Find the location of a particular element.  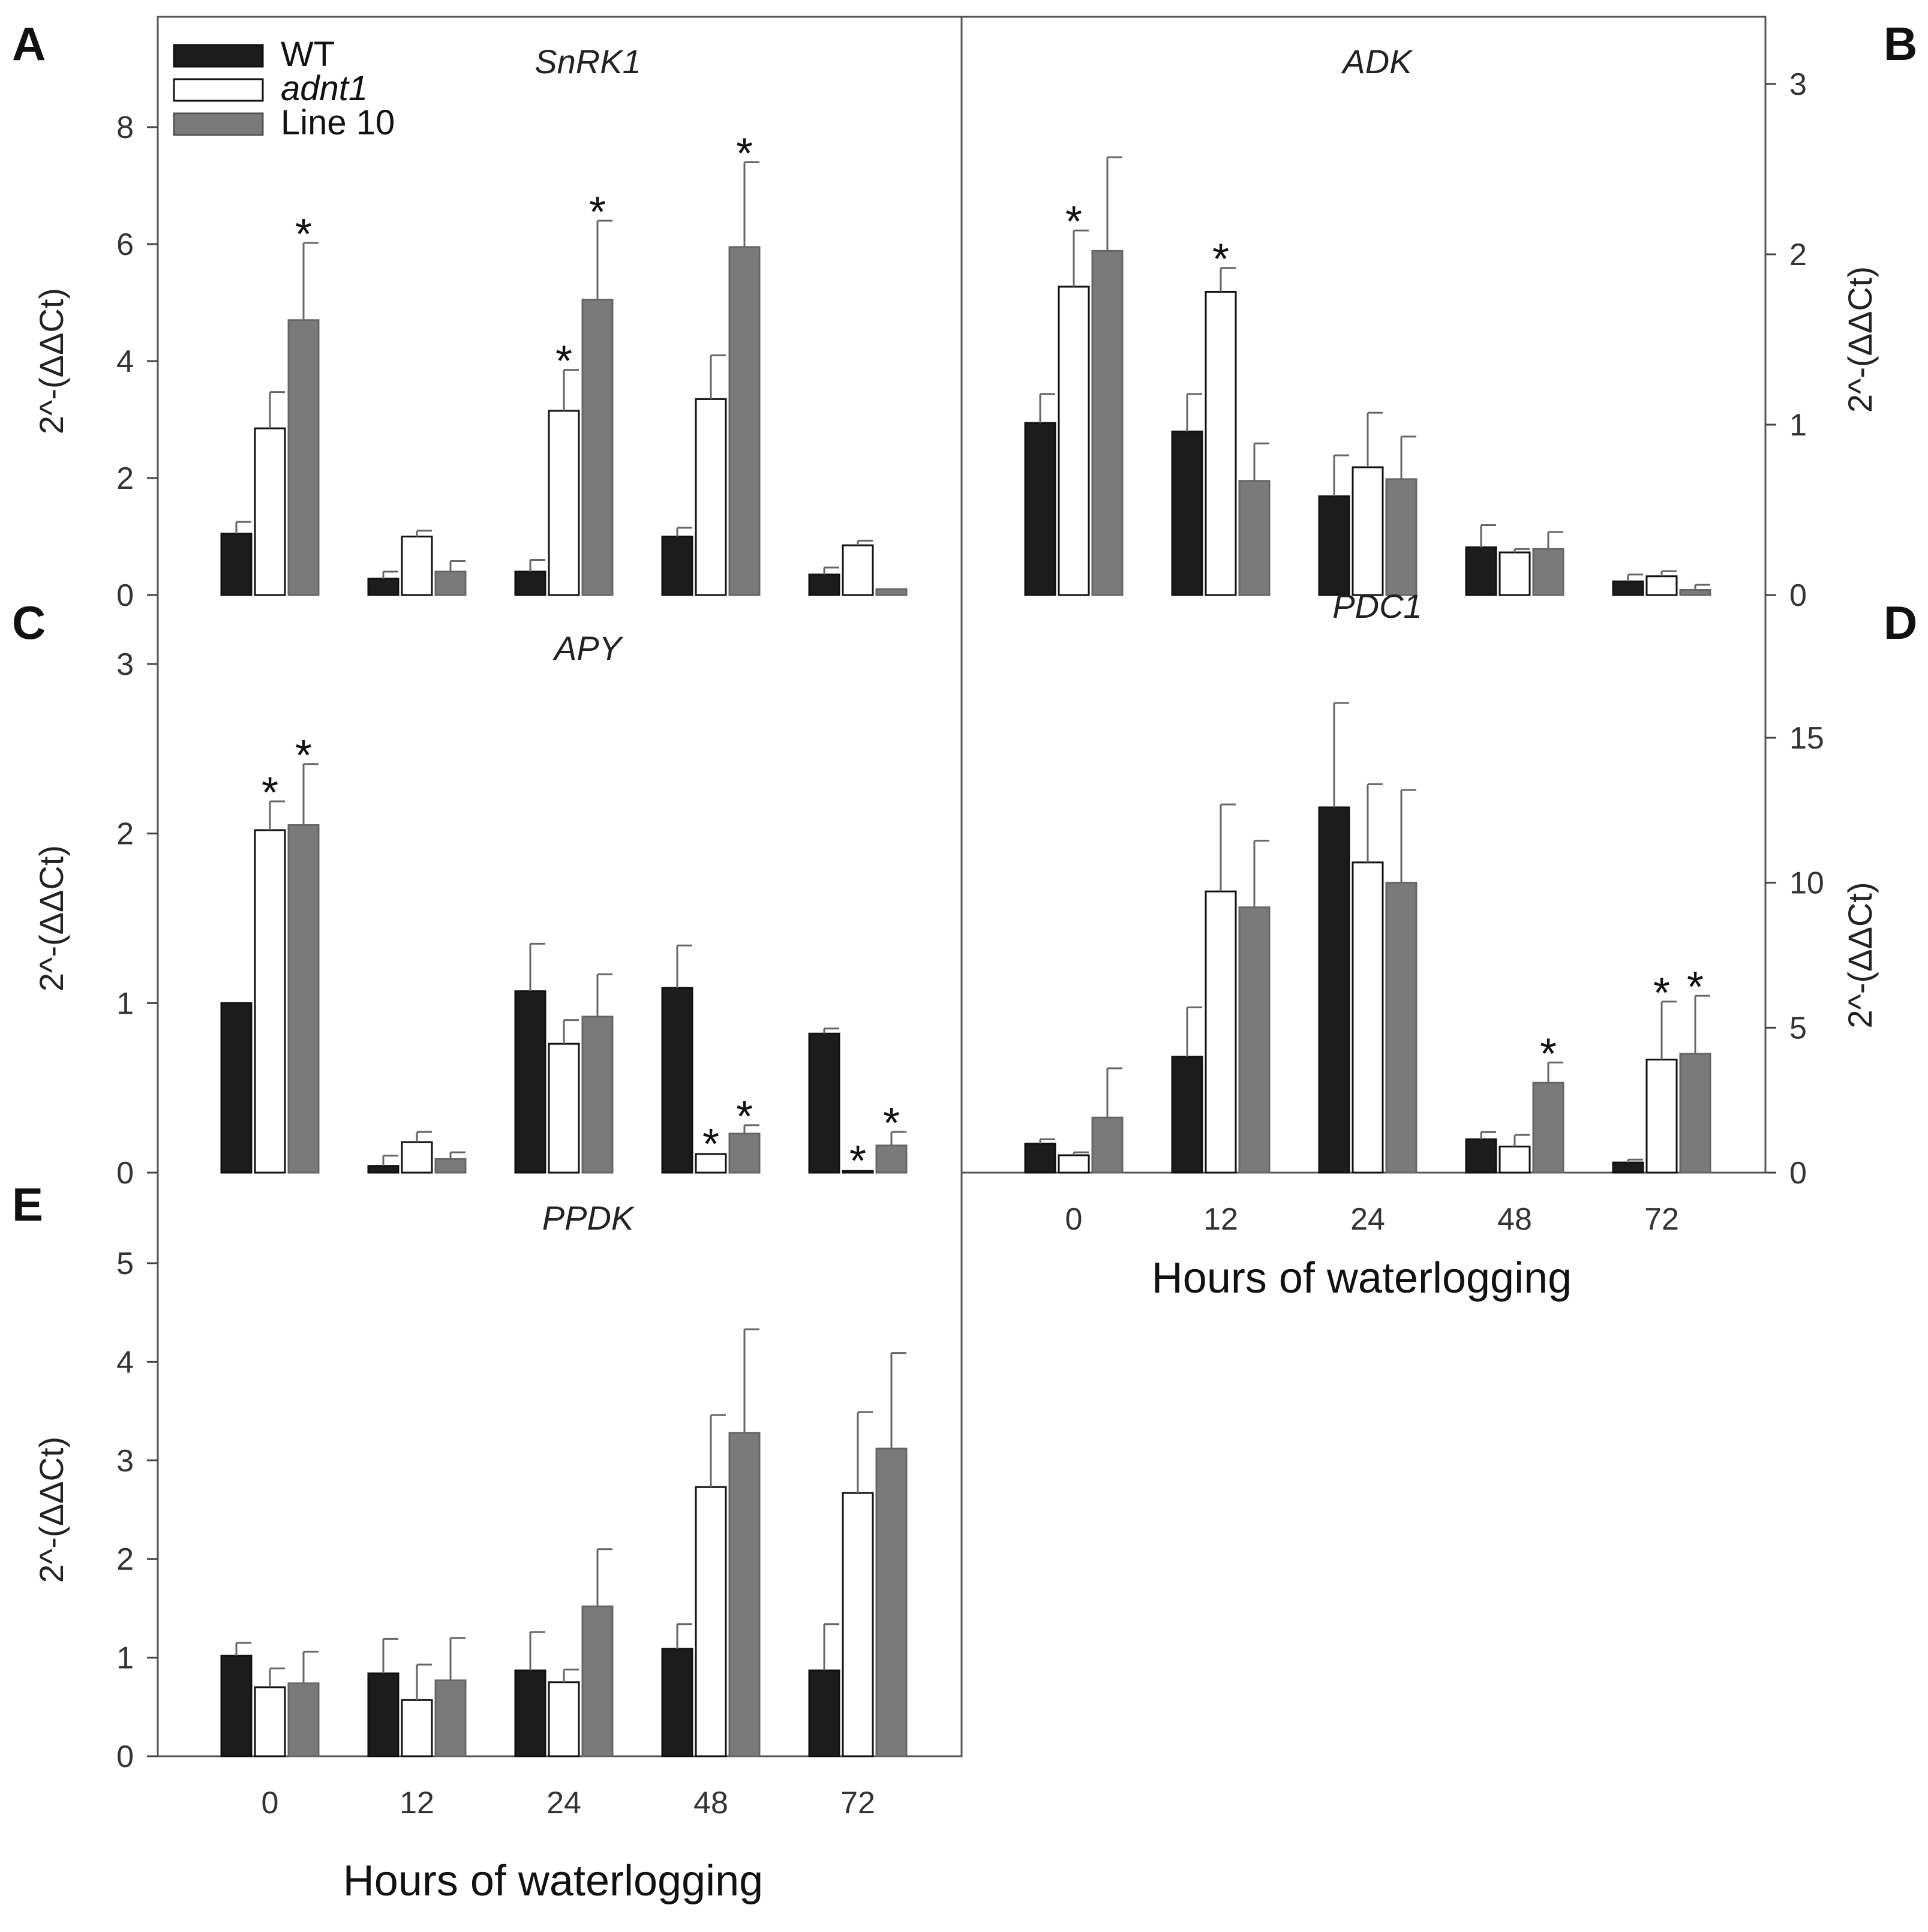

panel-b: ADK 0 1 2 3 2^-(ΔΔCt) * * is located at coordinates (1452, 328).